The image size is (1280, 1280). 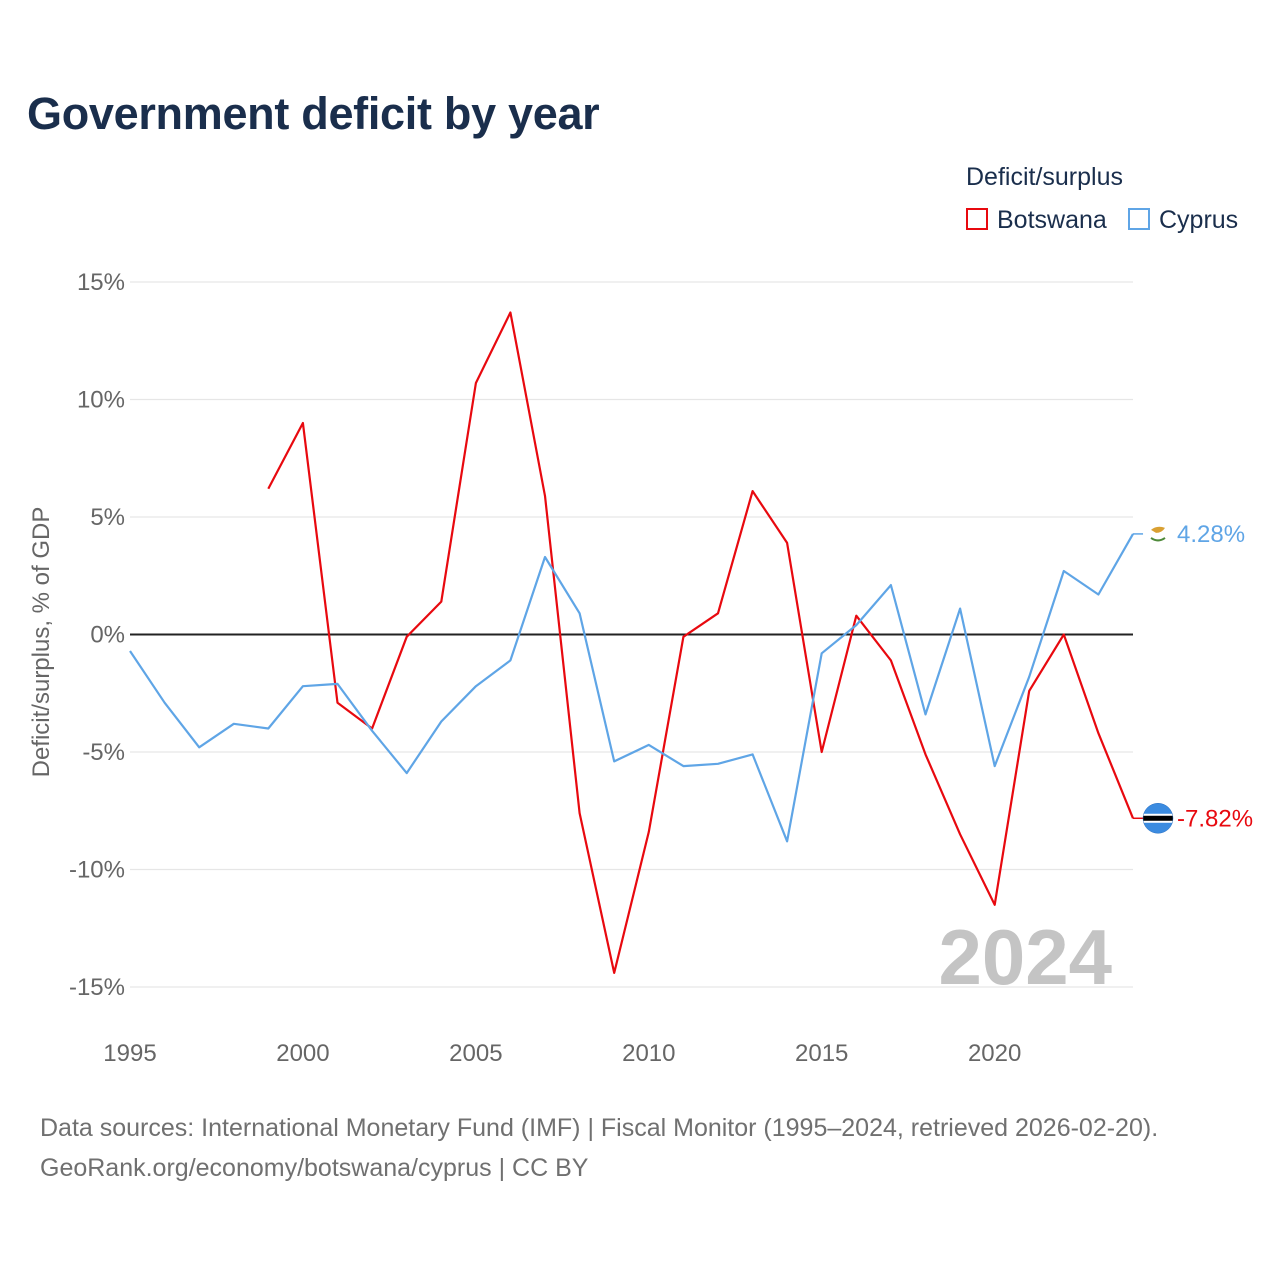 What do you see at coordinates (562, 1053) in the screenshot?
I see `x-axis-ticks: 1995 2000 2005 2010 2015 2020` at bounding box center [562, 1053].